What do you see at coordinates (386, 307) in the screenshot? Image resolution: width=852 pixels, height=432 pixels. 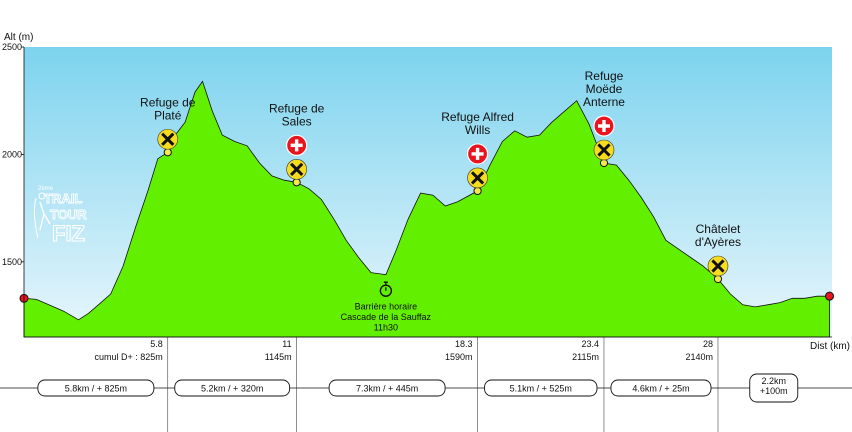 I see `barrier-label-line: Barrière horaire` at bounding box center [386, 307].